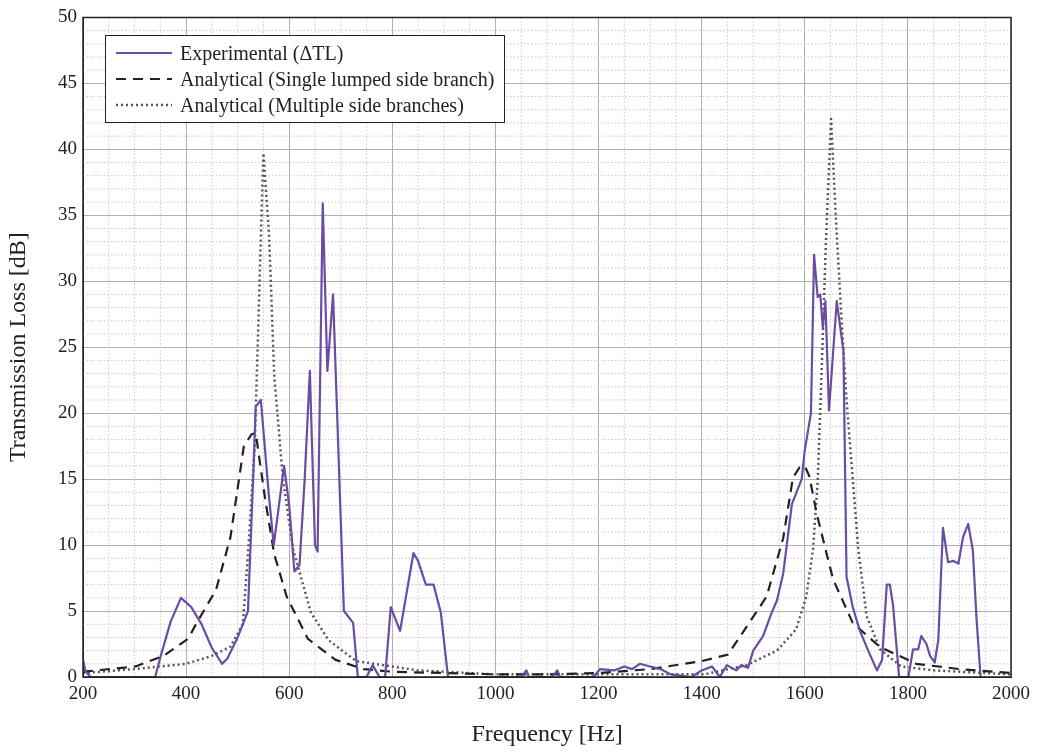 The height and width of the screenshot is (753, 1042). I want to click on y-tick-label: 20, so click(67, 412).